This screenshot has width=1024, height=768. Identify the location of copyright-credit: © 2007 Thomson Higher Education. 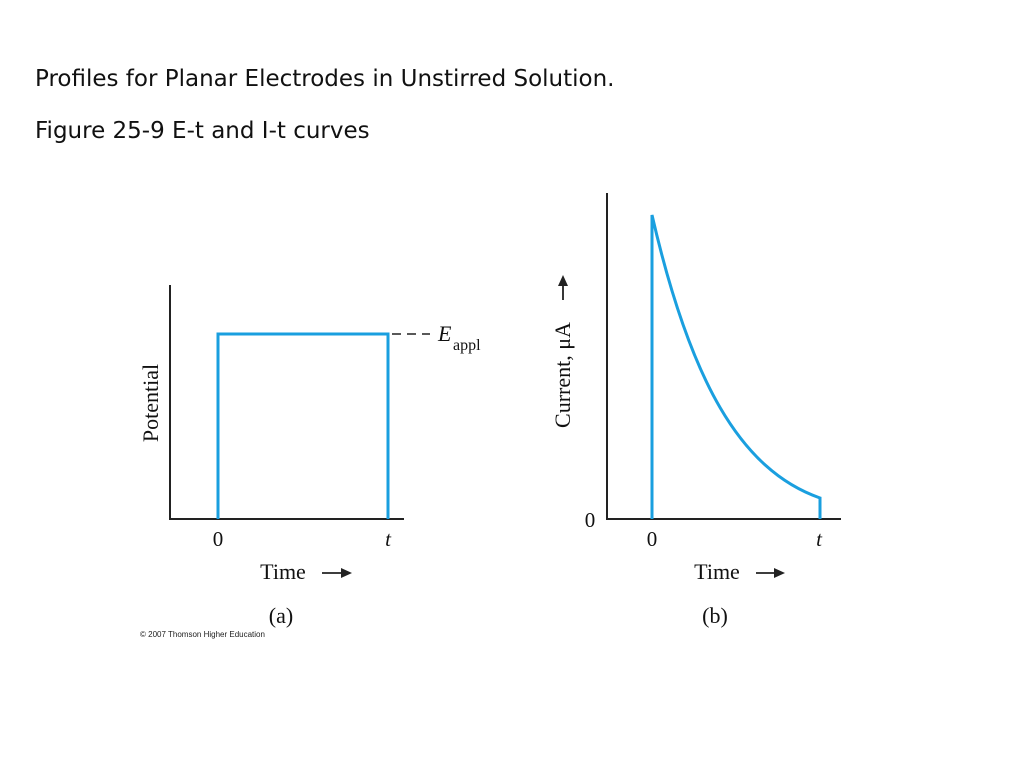
(202, 634).